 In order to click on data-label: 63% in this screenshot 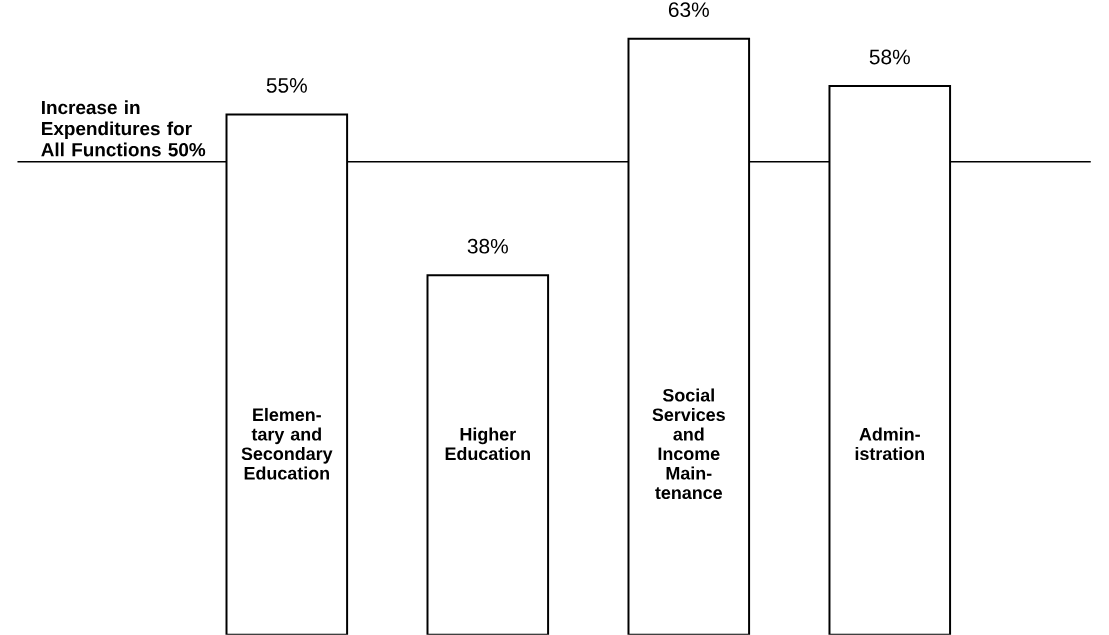, I will do `click(688, 10)`.